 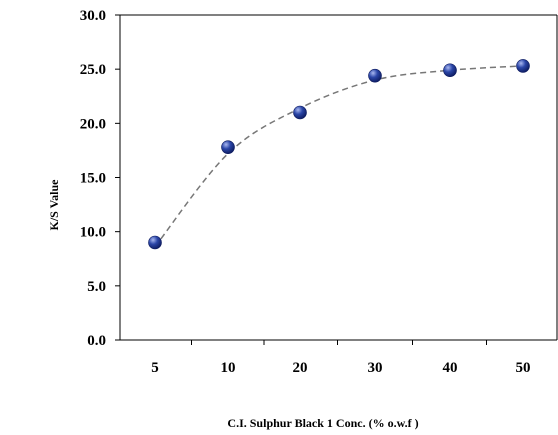 What do you see at coordinates (93, 233) in the screenshot?
I see `y-tick-label: 10.0` at bounding box center [93, 233].